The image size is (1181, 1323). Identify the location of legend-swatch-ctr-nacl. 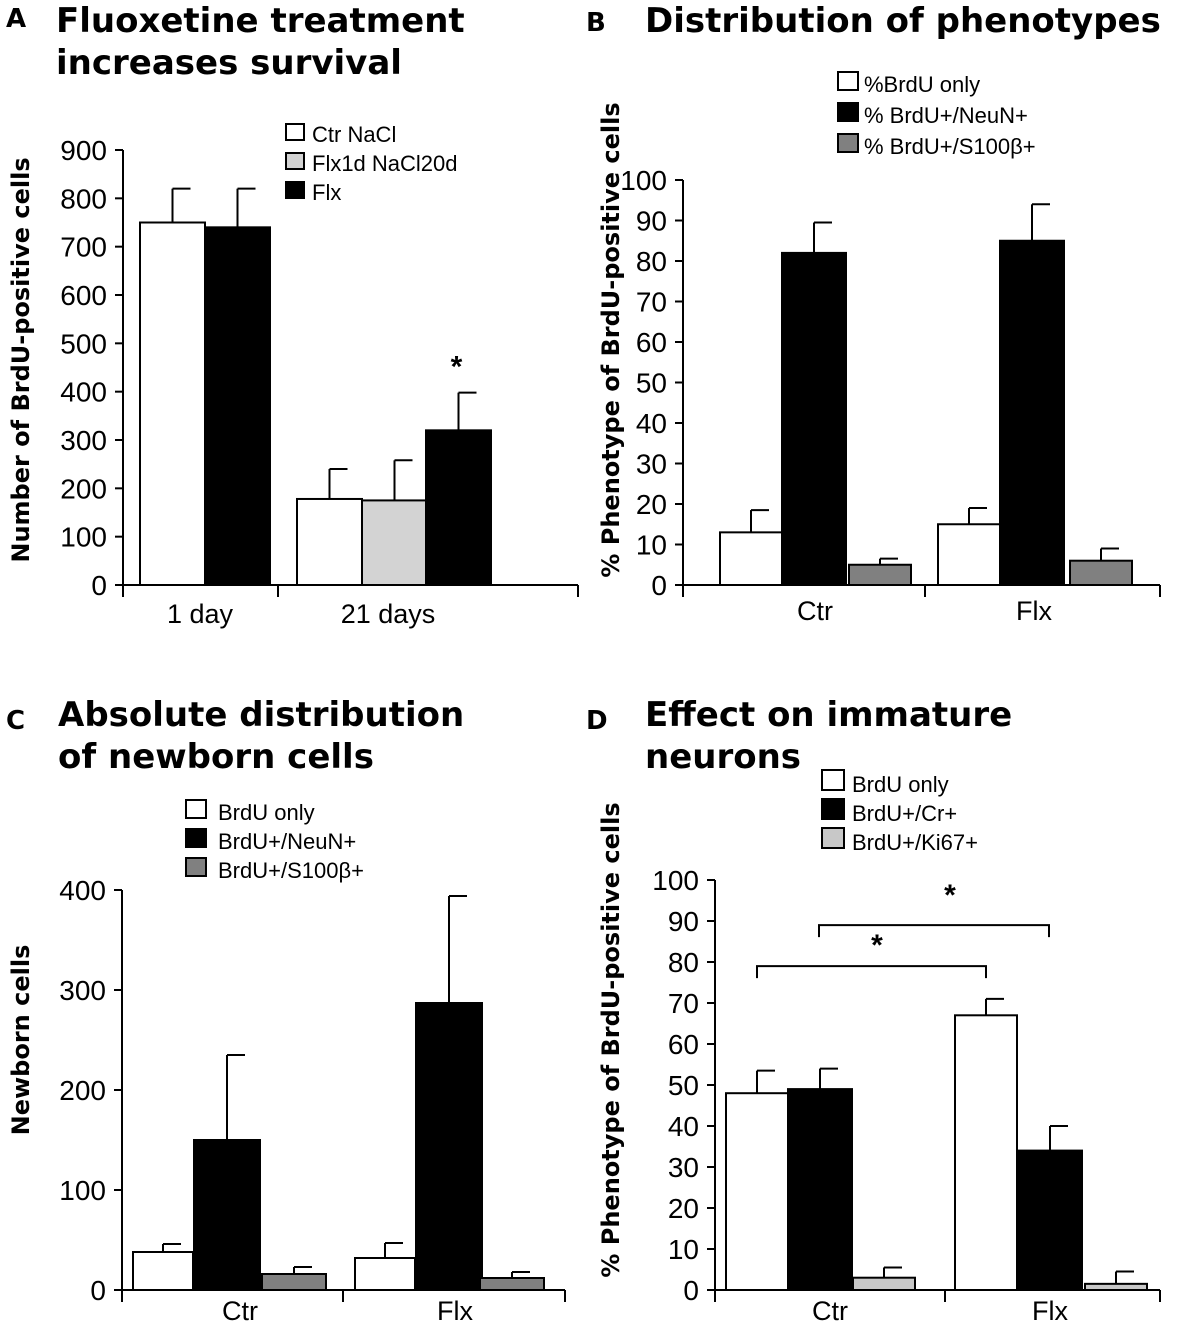
(295, 132).